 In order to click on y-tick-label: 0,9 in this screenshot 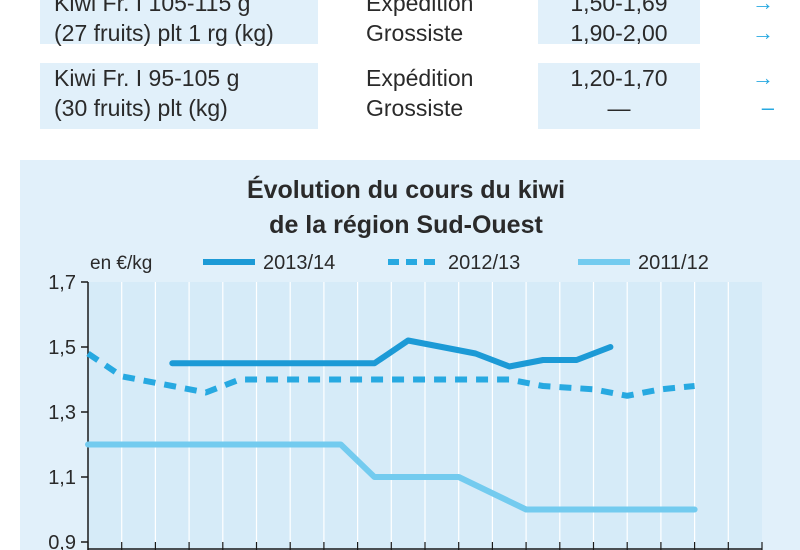, I will do `click(62, 541)`.